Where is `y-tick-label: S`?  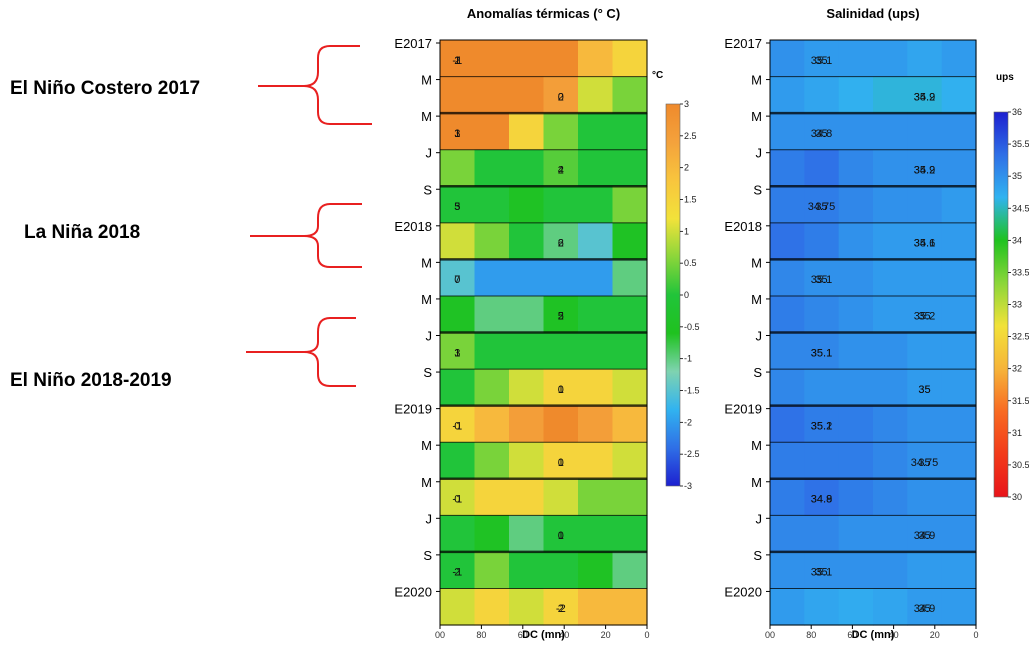 y-tick-label: S is located at coordinates (427, 189).